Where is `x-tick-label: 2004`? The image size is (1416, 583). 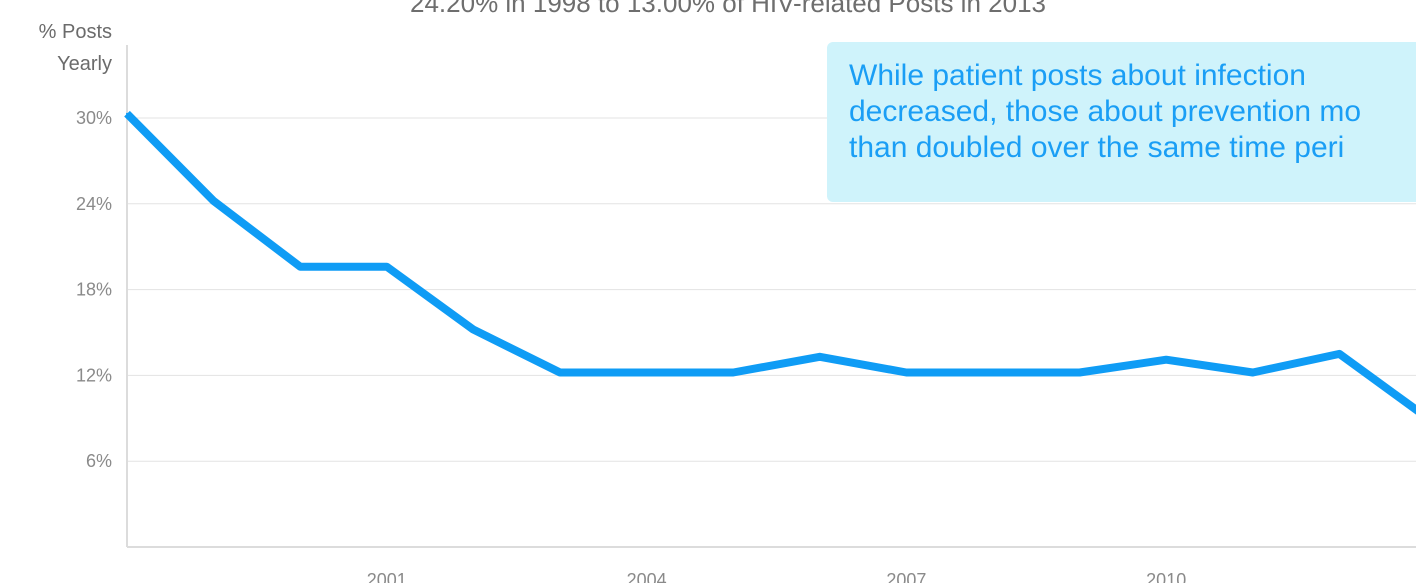 x-tick-label: 2004 is located at coordinates (647, 576).